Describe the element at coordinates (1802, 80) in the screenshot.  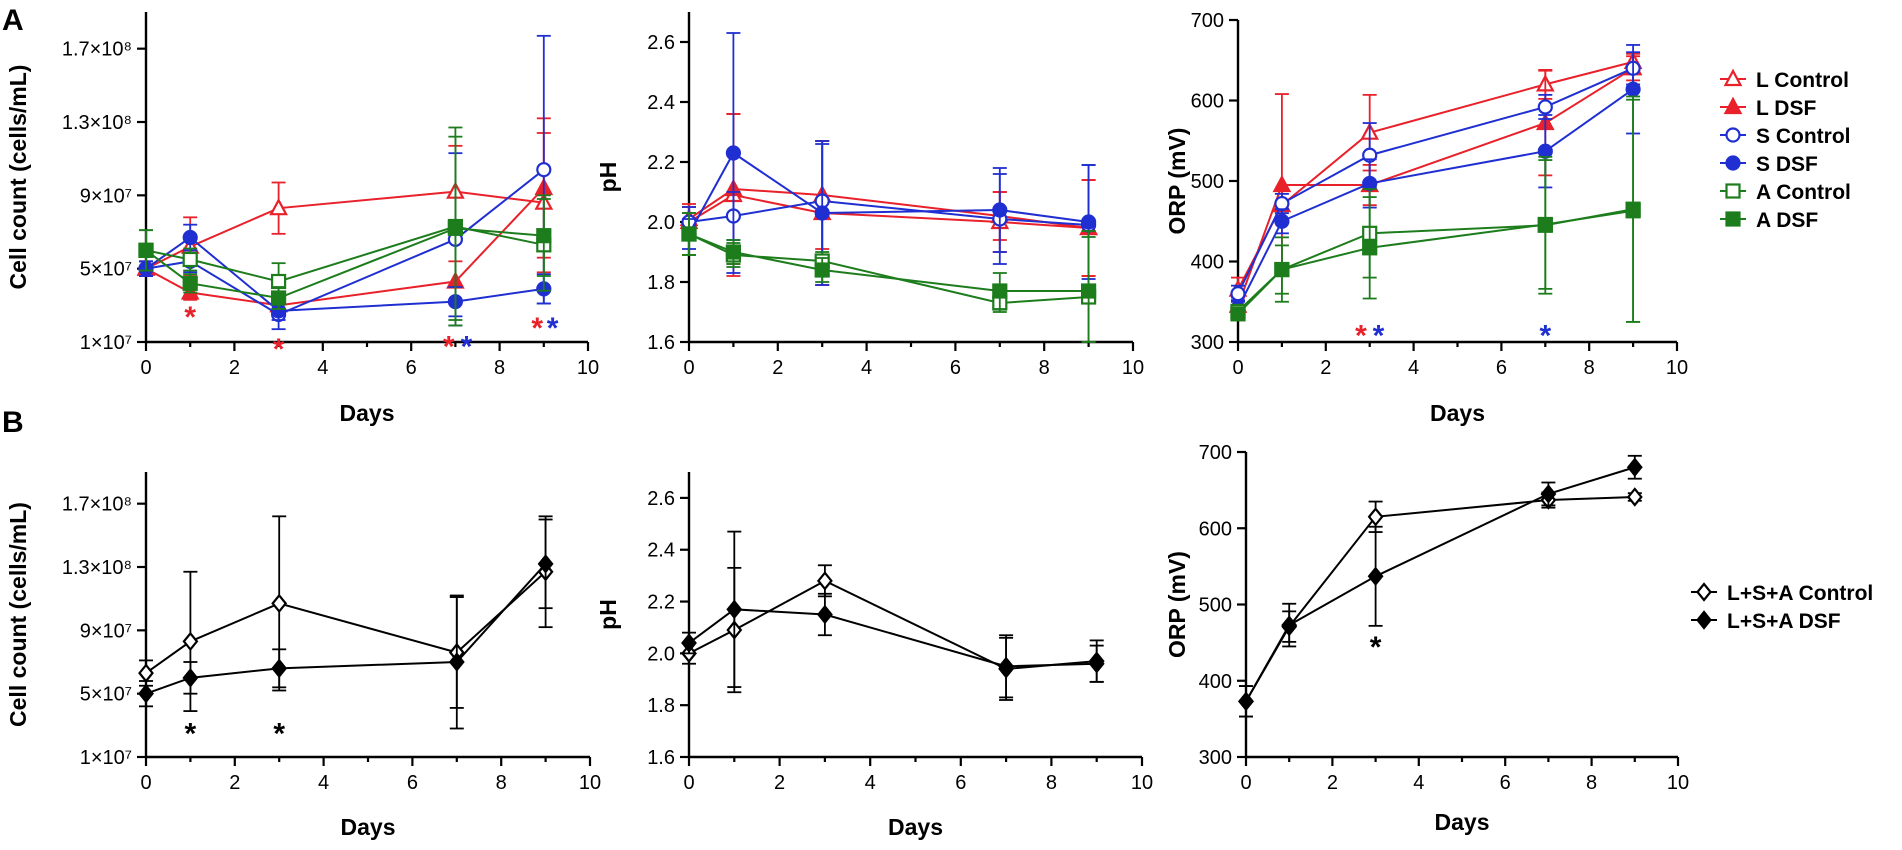
I see `legend-label: L Control` at that location.